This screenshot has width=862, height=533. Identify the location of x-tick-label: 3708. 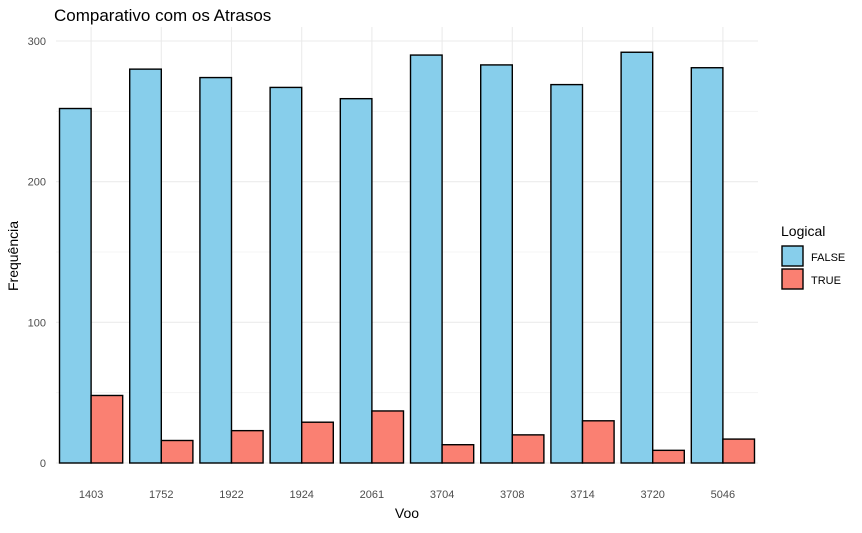
(512, 495).